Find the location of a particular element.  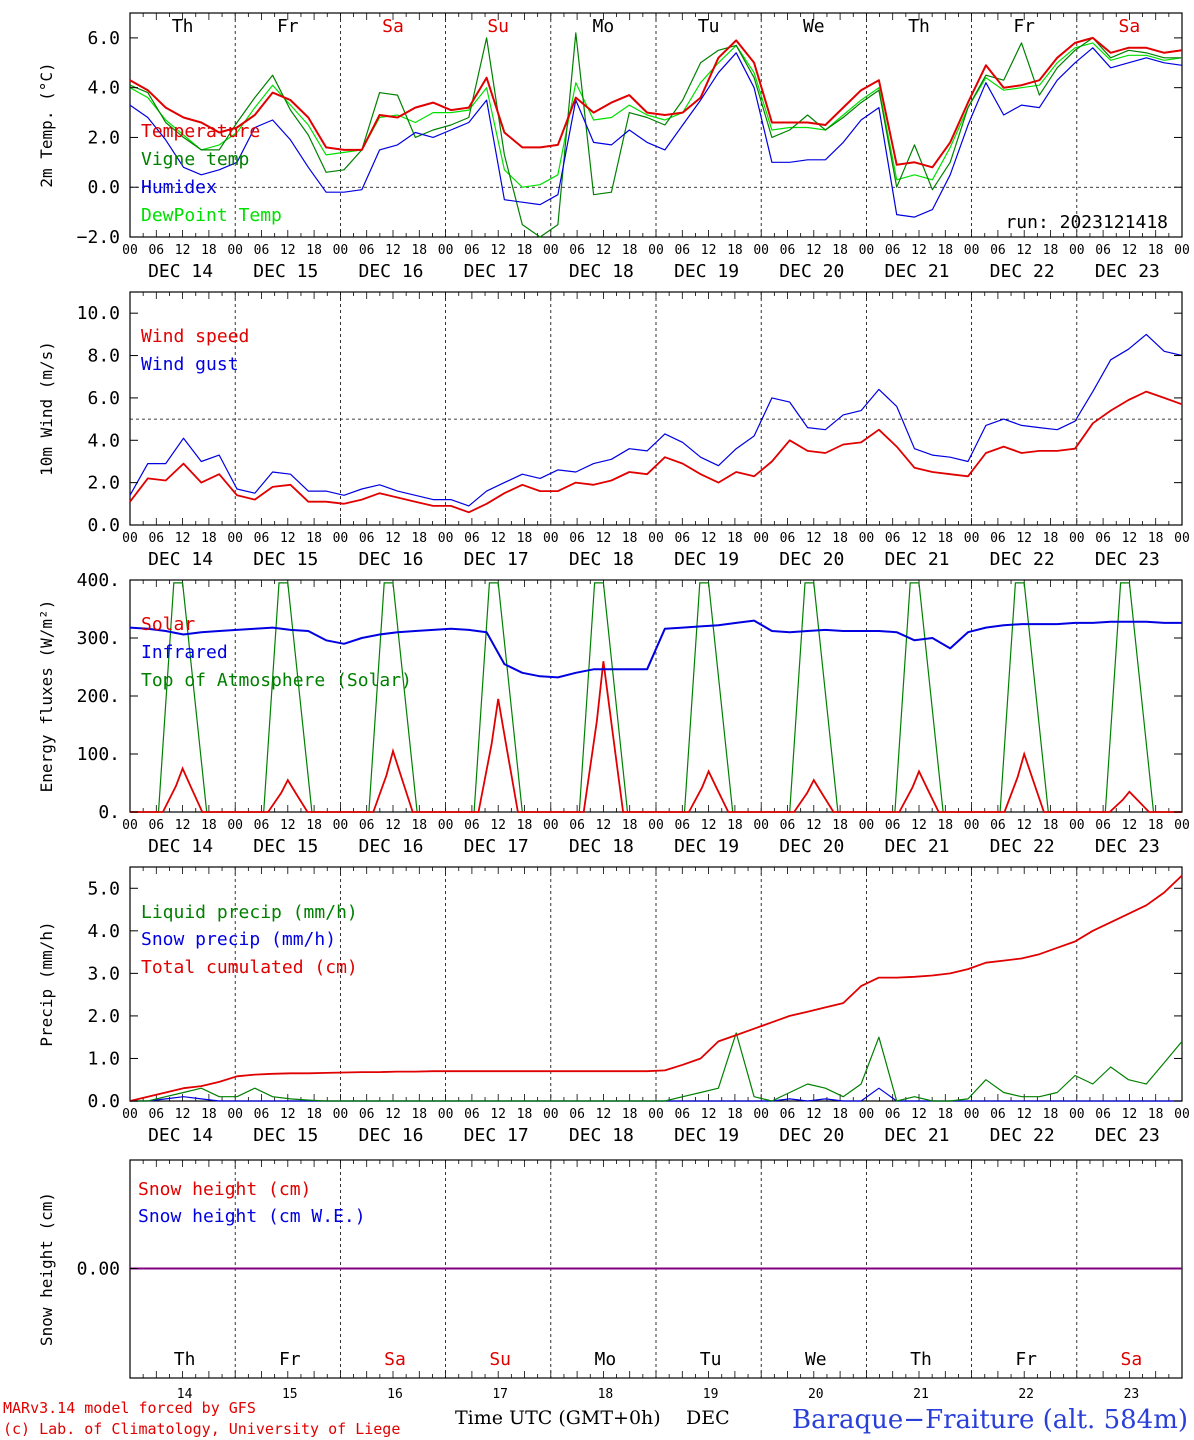

y-tick-label: 400. is located at coordinates (98, 580).